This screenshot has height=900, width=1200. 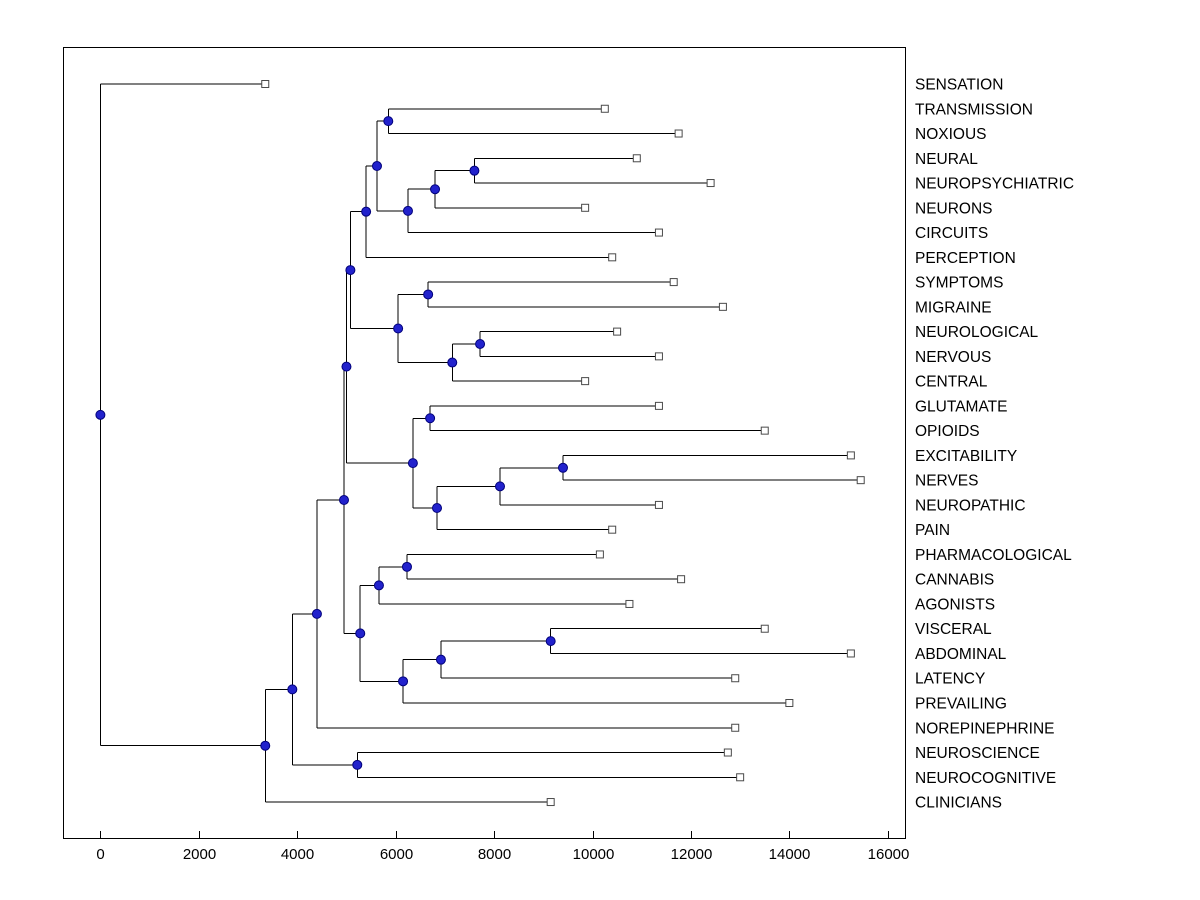 What do you see at coordinates (396, 854) in the screenshot?
I see `x-tick-label: 6000` at bounding box center [396, 854].